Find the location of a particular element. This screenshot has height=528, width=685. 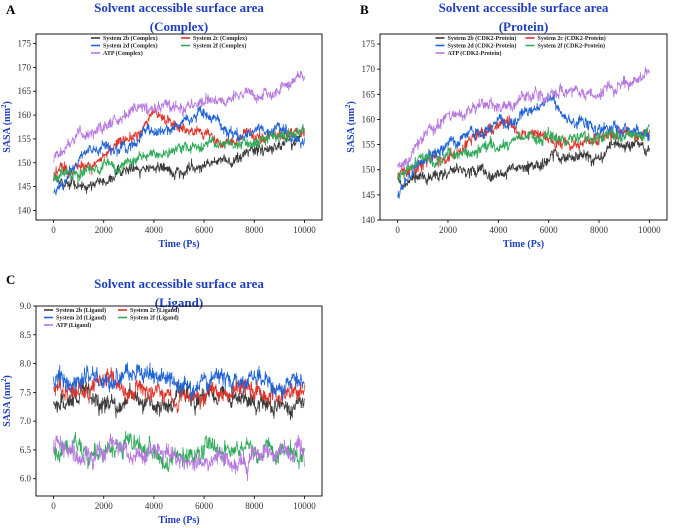

legend-label-2b: System 2b (Ligand) is located at coordinates (81, 310).